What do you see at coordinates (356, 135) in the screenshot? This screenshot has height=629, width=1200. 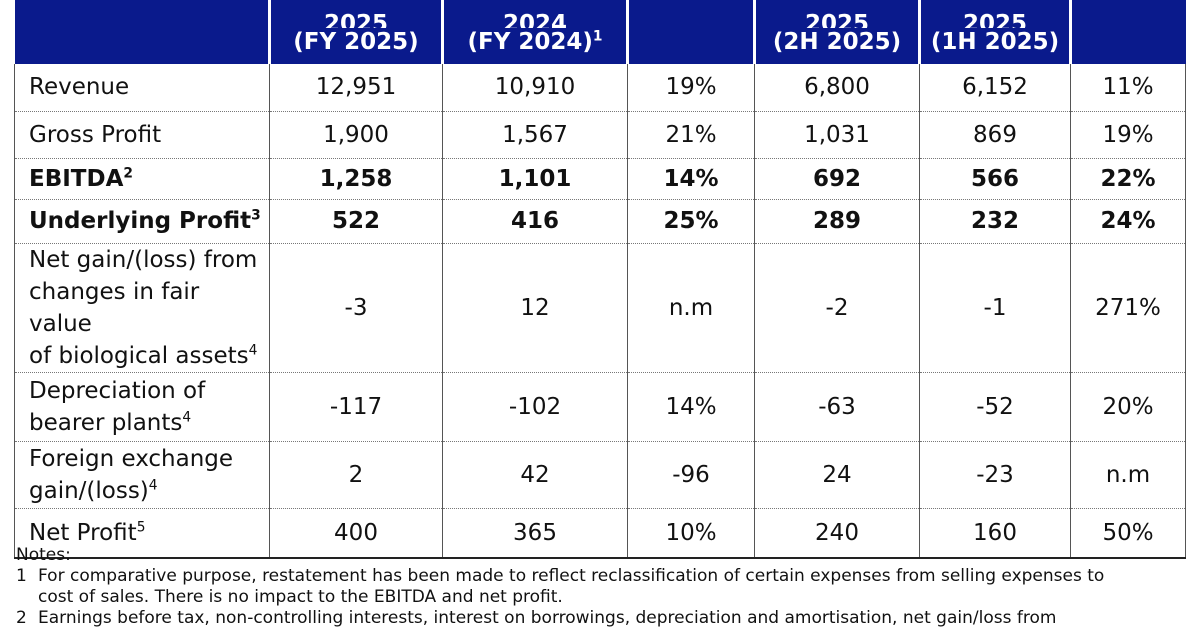 I see `value-cell: 1,900` at bounding box center [356, 135].